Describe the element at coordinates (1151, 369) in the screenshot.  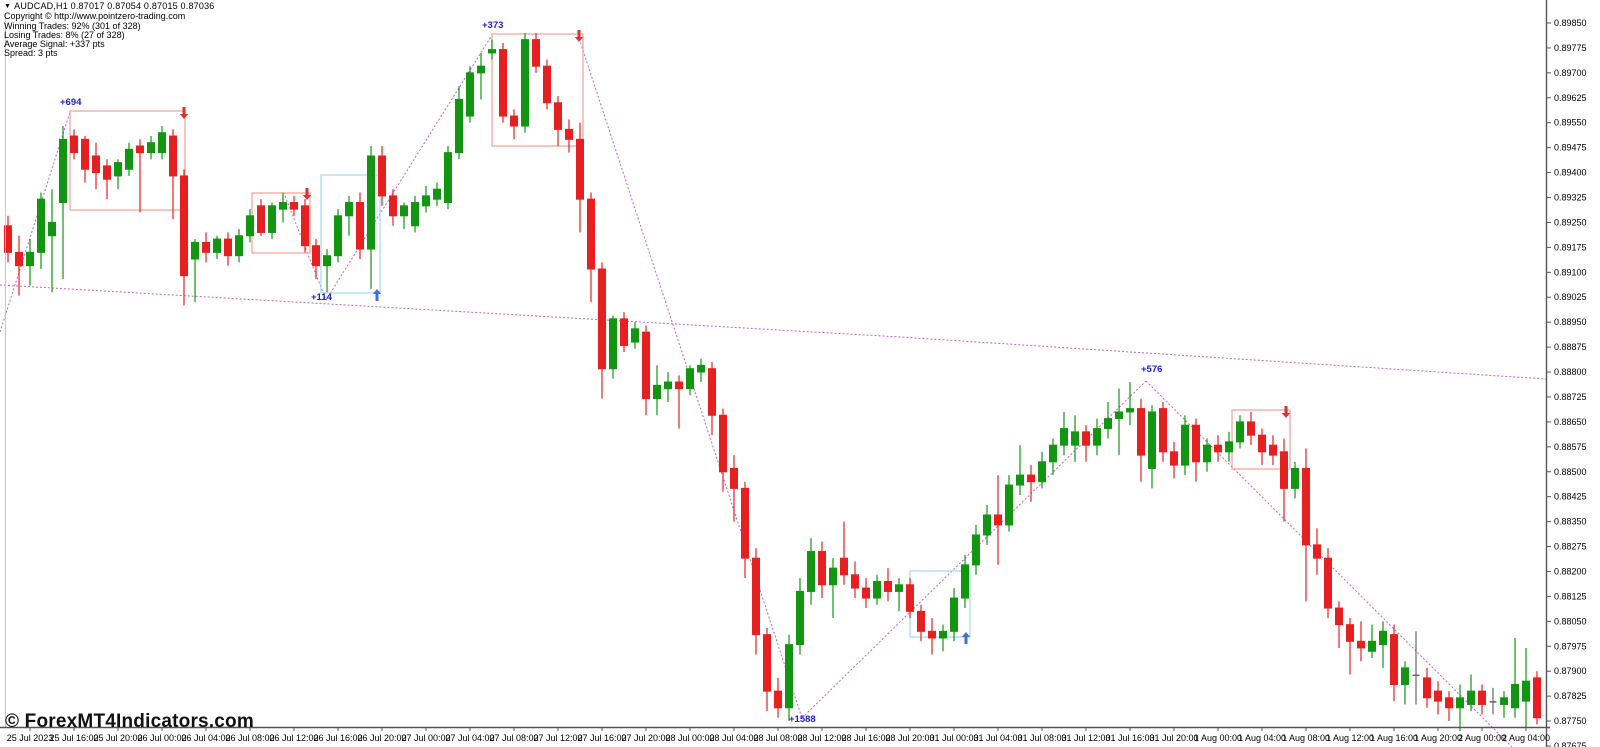
I see `profit-label: +576` at that location.